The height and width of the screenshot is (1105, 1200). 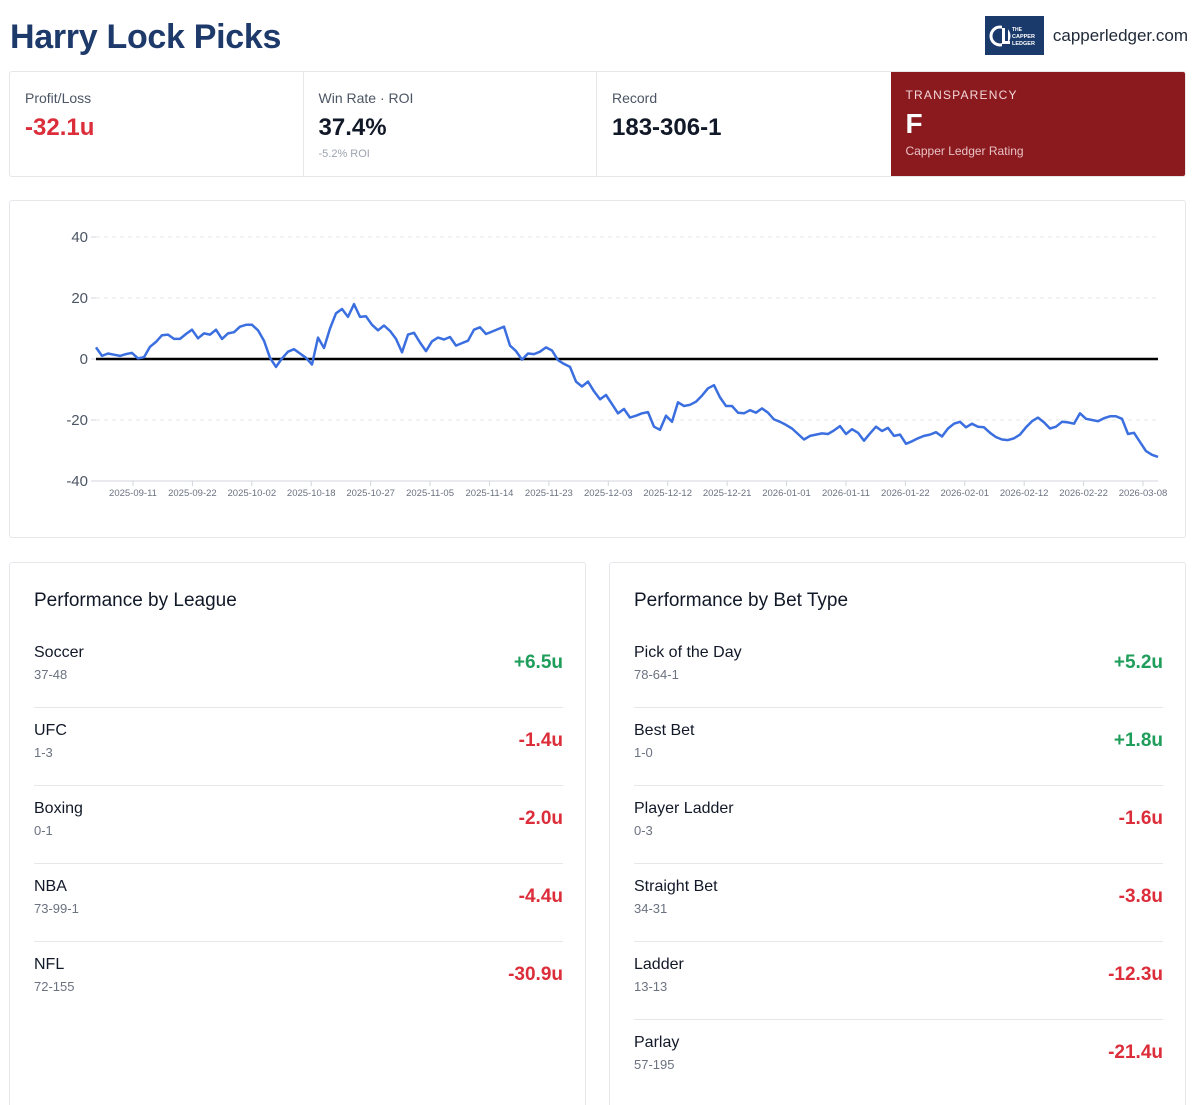 What do you see at coordinates (1138, 740) in the screenshot?
I see `row-units: +1.8u` at bounding box center [1138, 740].